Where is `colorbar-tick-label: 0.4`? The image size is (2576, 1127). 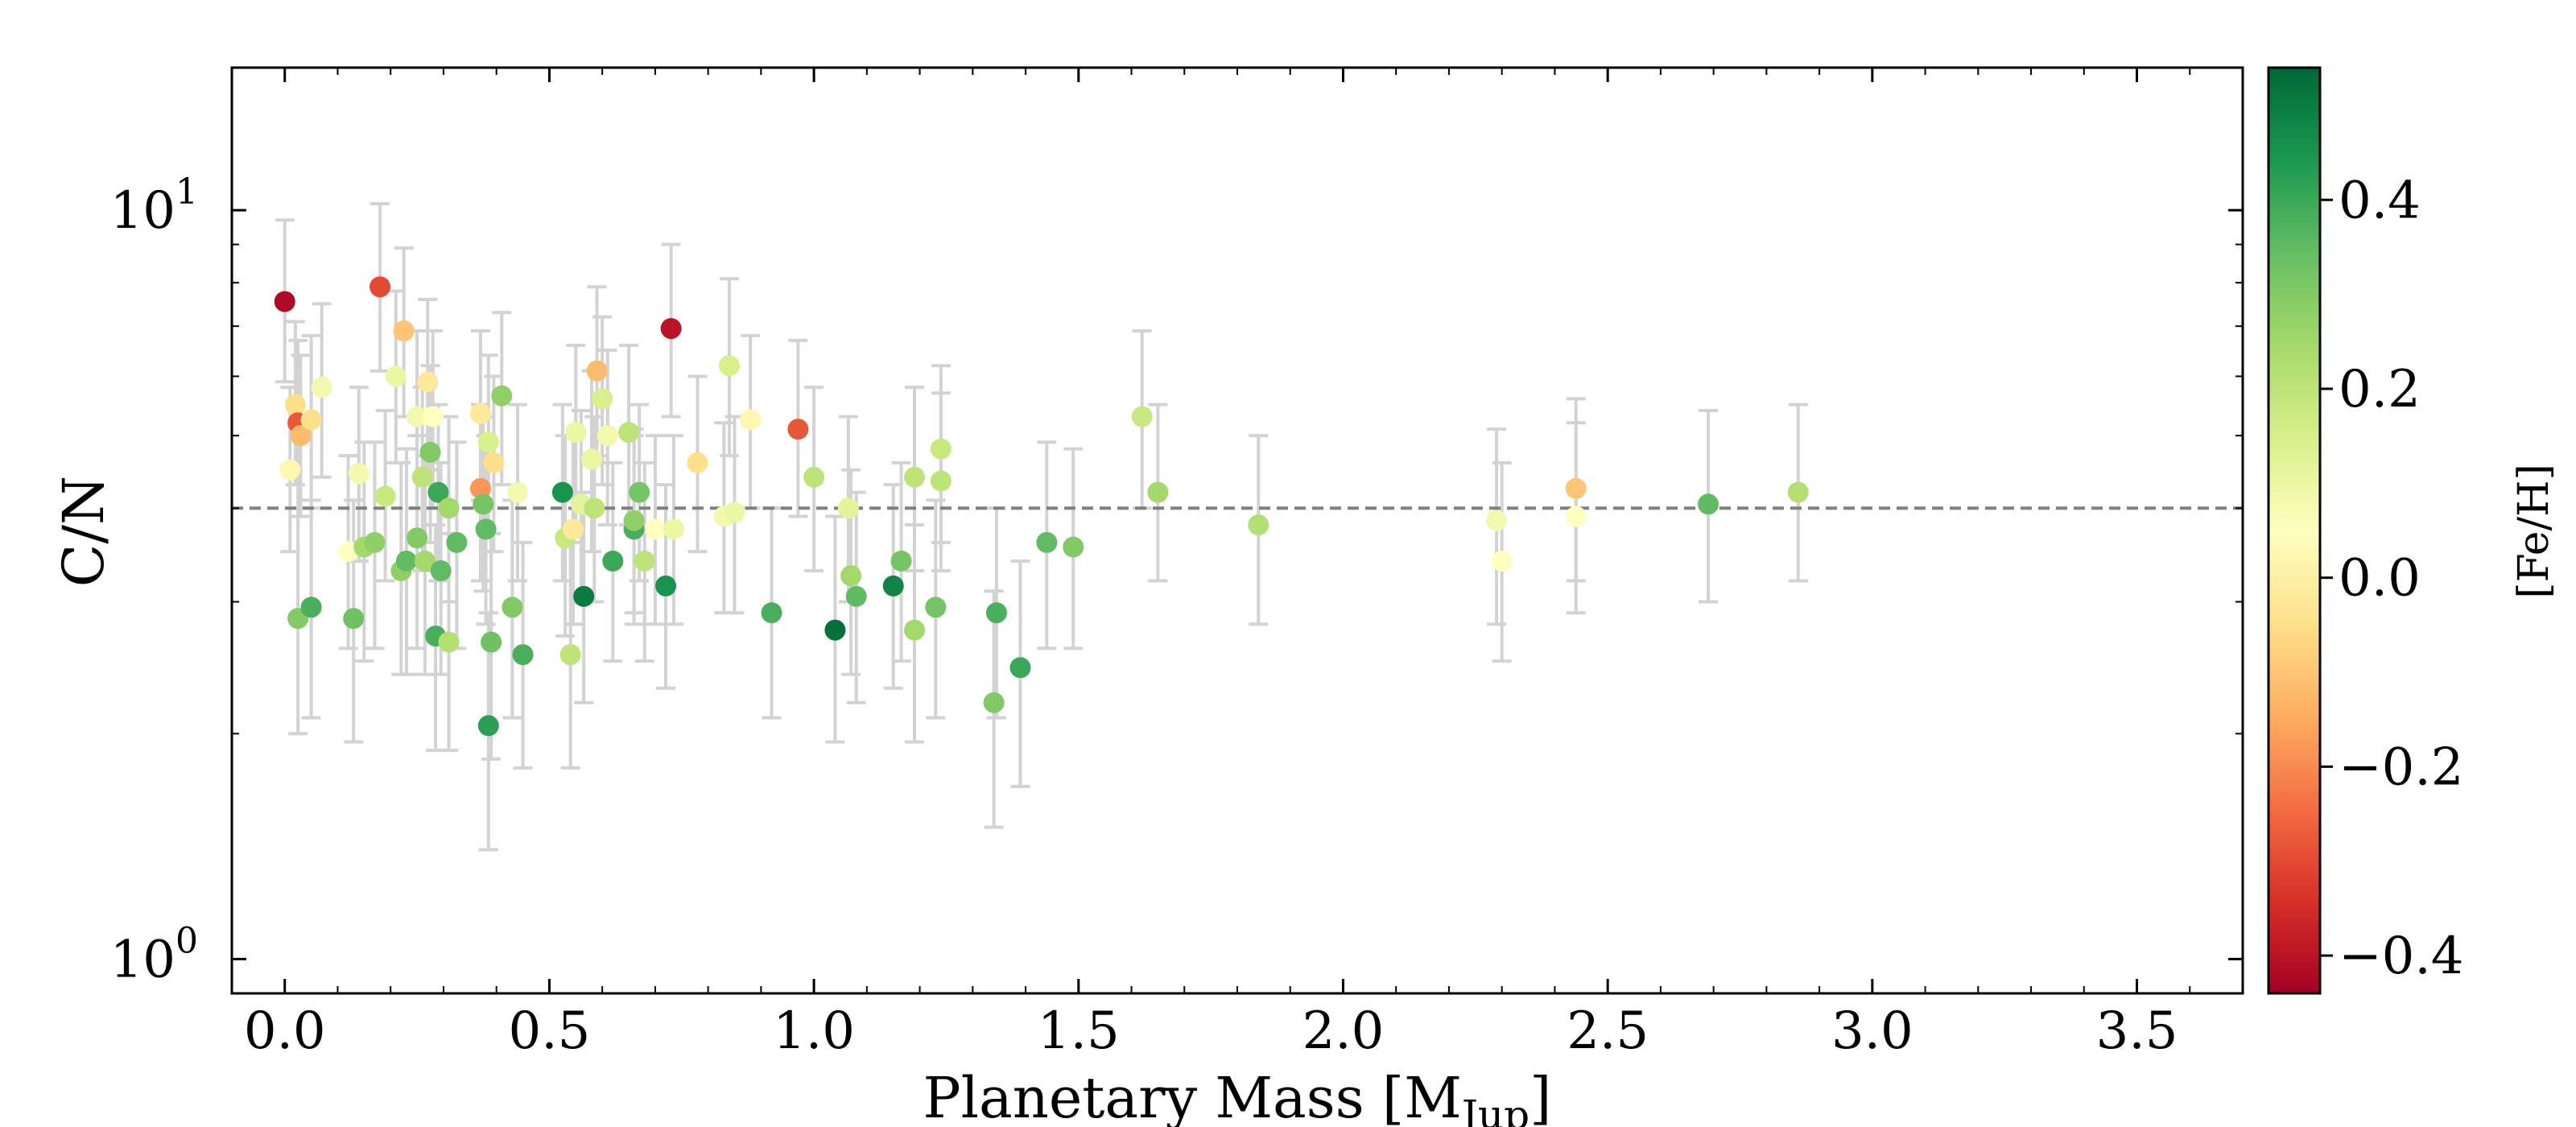 colorbar-tick-label: 0.4 is located at coordinates (2380, 200).